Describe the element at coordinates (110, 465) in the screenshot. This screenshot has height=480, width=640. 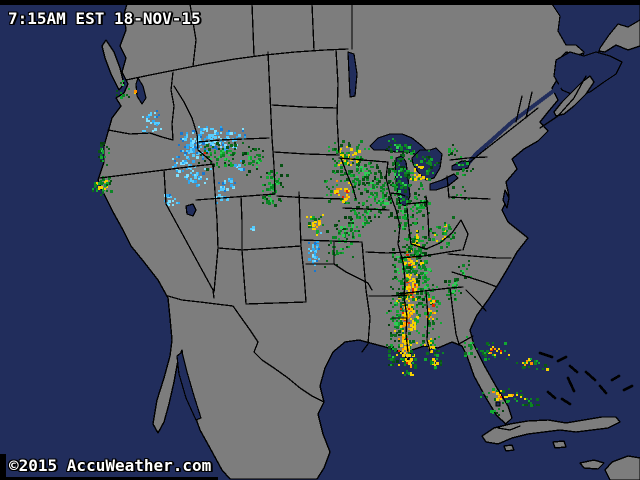
I see `copyright-label: ©2015 AccuWeather.com` at that location.